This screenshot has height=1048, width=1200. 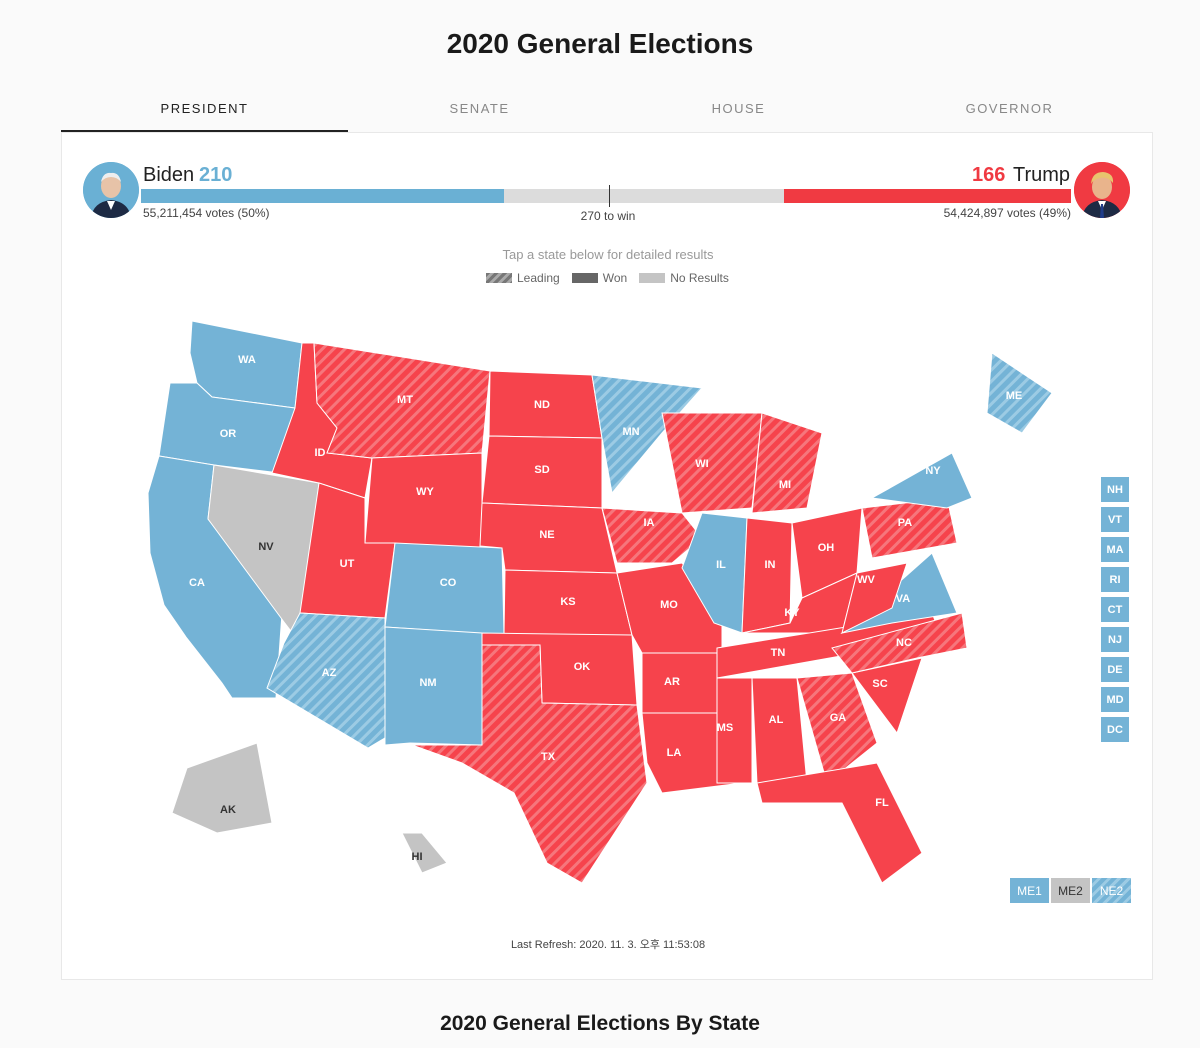 I want to click on state-hi, so click(x=424, y=853).